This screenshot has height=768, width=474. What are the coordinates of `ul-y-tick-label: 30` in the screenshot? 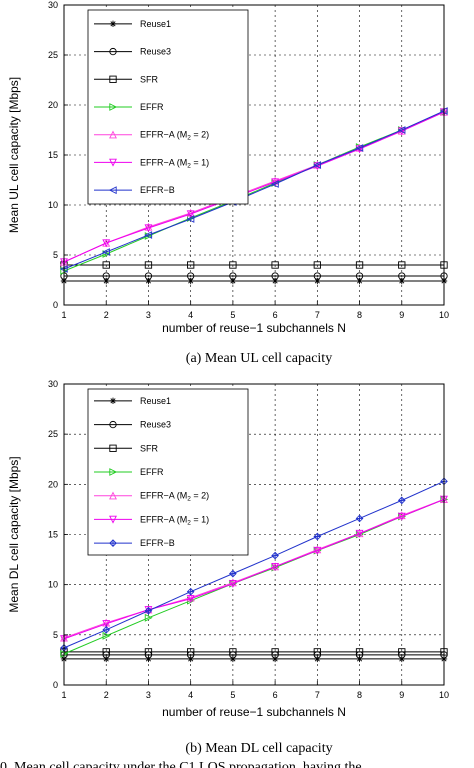 It's located at (53, 5).